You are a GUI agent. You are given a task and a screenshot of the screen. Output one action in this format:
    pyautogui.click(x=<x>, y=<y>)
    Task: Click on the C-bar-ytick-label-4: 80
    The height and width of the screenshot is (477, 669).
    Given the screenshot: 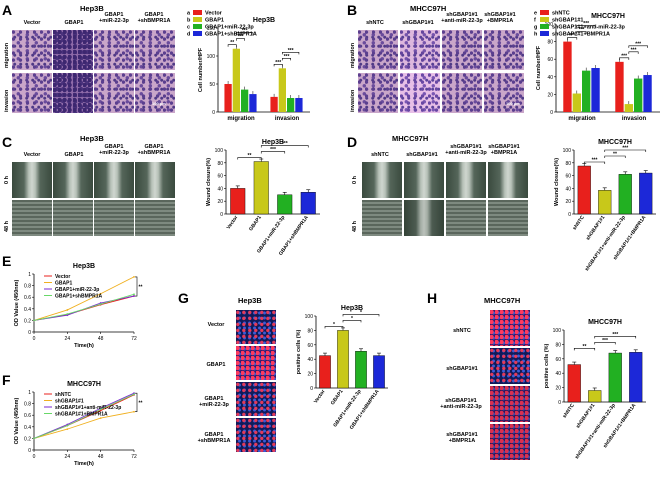 What is the action you would take?
    pyautogui.click(x=220, y=164)
    